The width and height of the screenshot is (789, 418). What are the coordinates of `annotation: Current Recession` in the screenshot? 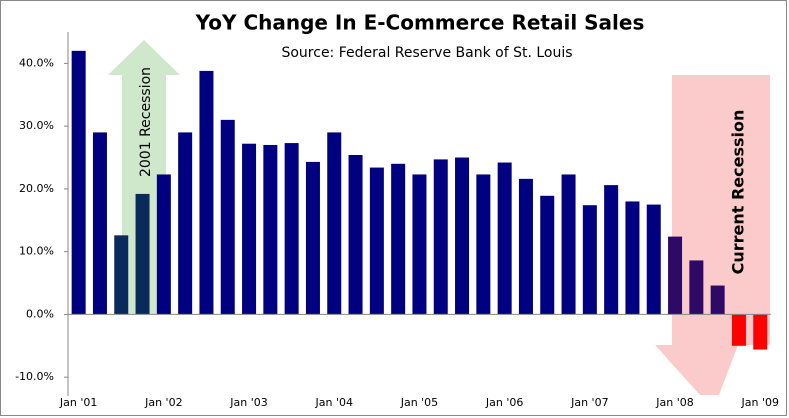 It's located at (738, 192).